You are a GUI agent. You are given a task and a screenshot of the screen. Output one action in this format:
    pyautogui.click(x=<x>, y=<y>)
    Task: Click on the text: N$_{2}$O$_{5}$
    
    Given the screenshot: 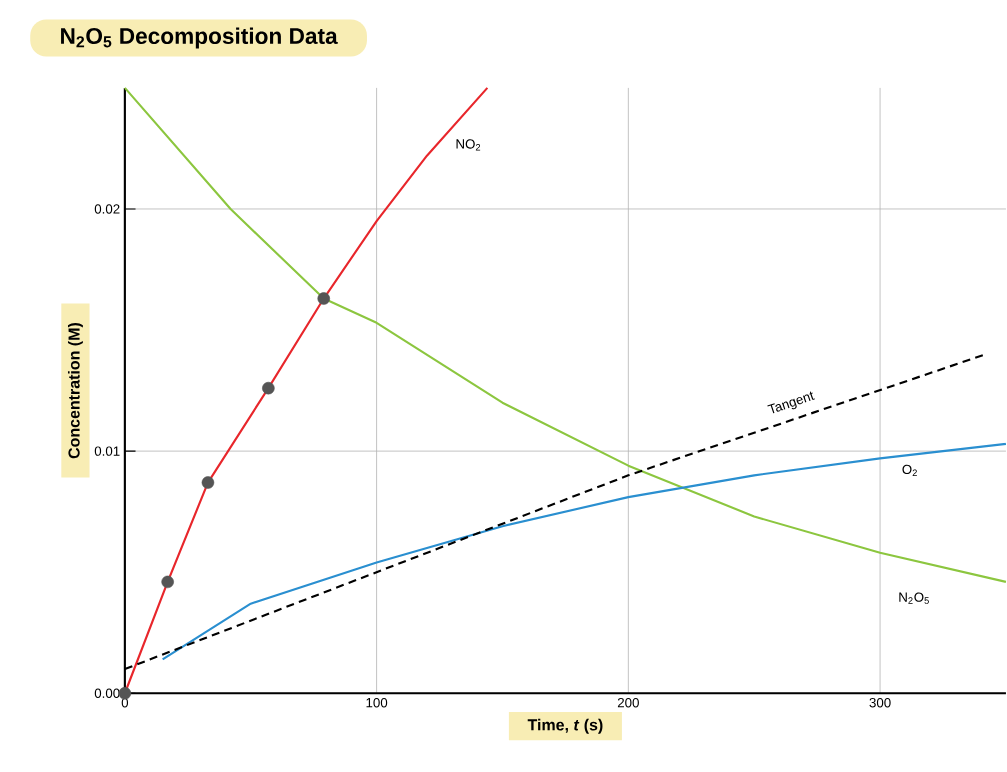 What is the action you would take?
    pyautogui.click(x=914, y=598)
    